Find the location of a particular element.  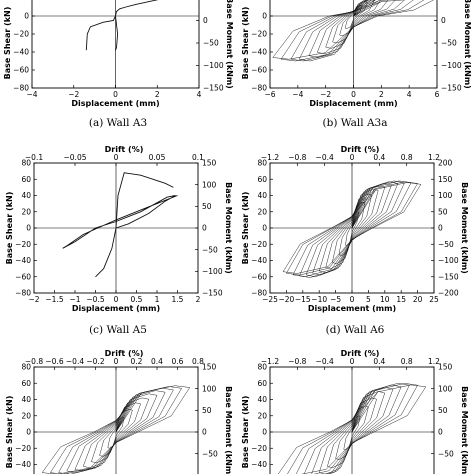

top-tick-label: −0.1 is located at coordinates (34, 157).